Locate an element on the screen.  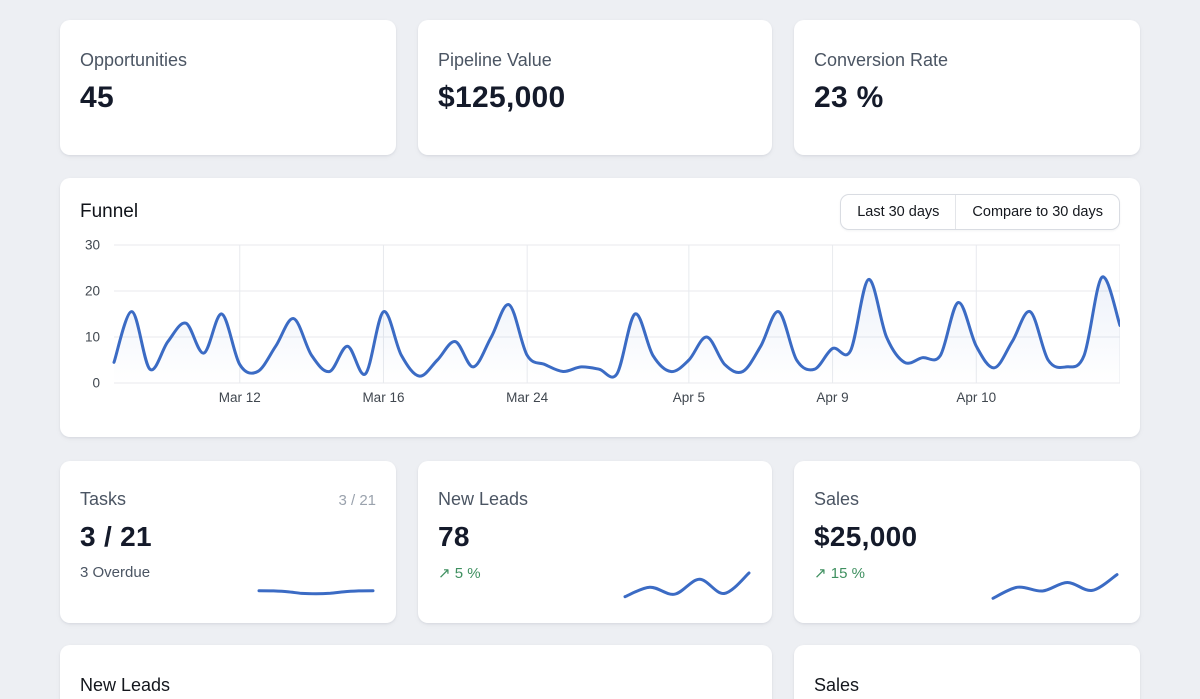
metric-value: 3 / 21 is located at coordinates (116, 536).